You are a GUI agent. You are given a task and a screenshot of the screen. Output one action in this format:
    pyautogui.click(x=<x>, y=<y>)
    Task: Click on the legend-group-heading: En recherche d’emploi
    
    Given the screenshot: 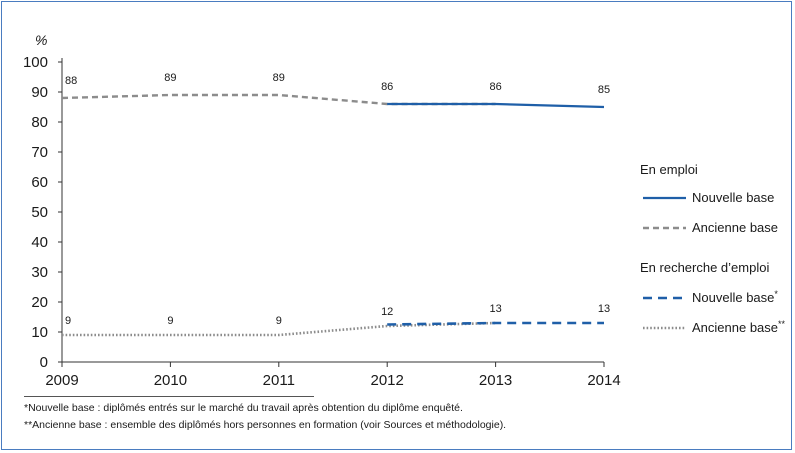 What is the action you would take?
    pyautogui.click(x=704, y=267)
    